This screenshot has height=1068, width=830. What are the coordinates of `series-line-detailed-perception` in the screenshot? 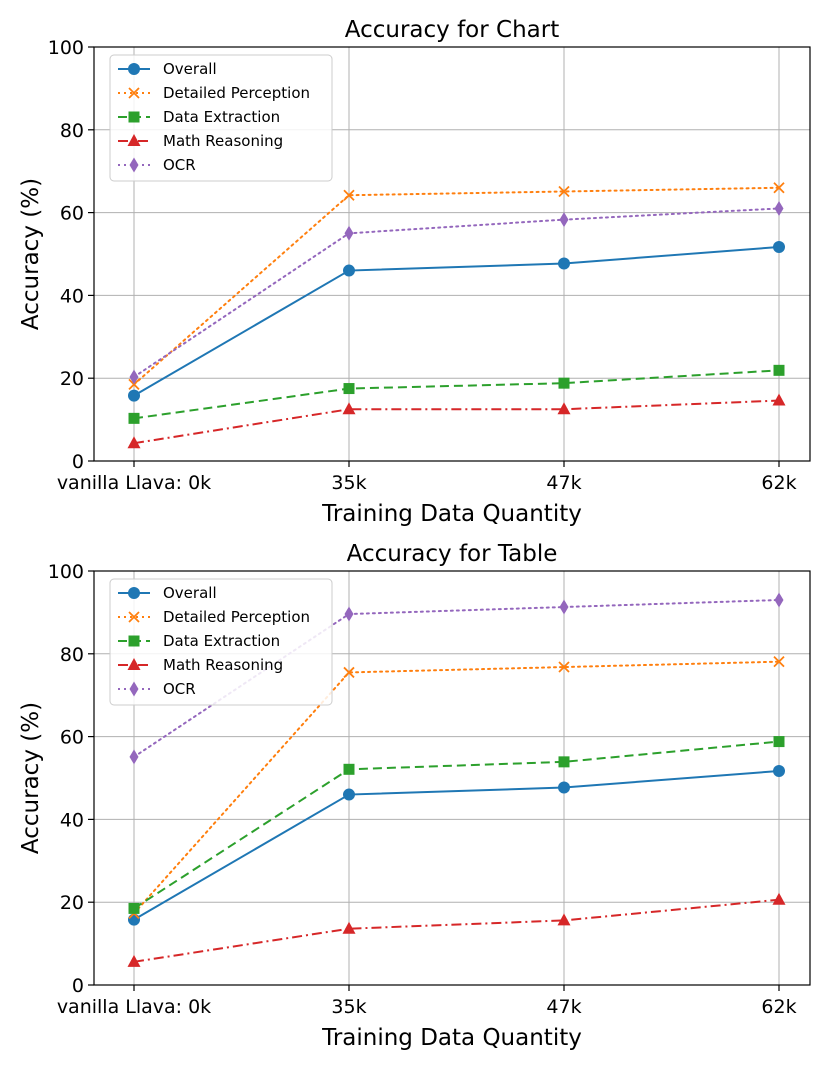 It's located at (456, 286).